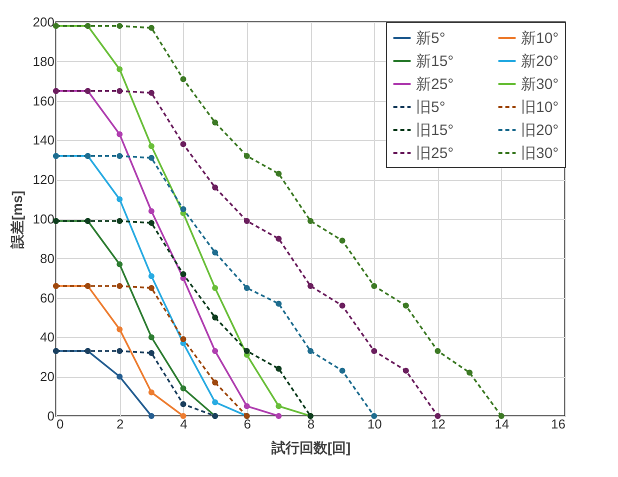  What do you see at coordinates (431, 107) in the screenshot?
I see `legend-label: 旧5°` at bounding box center [431, 107].